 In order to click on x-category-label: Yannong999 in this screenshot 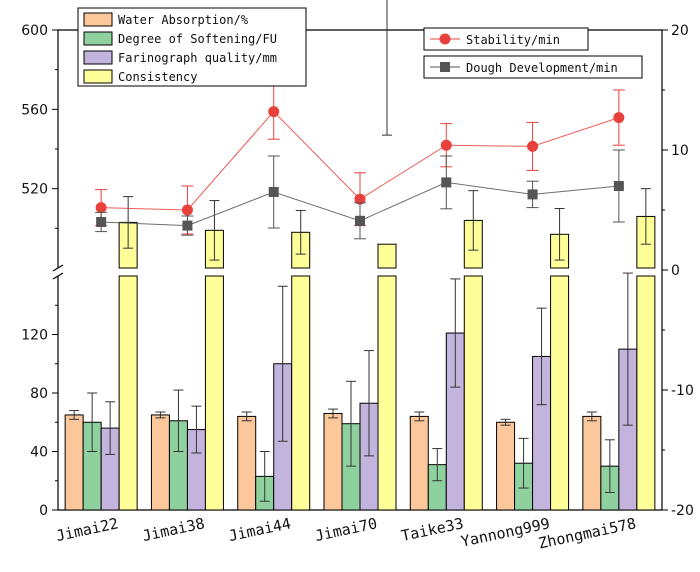, I will do `click(505, 532)`.